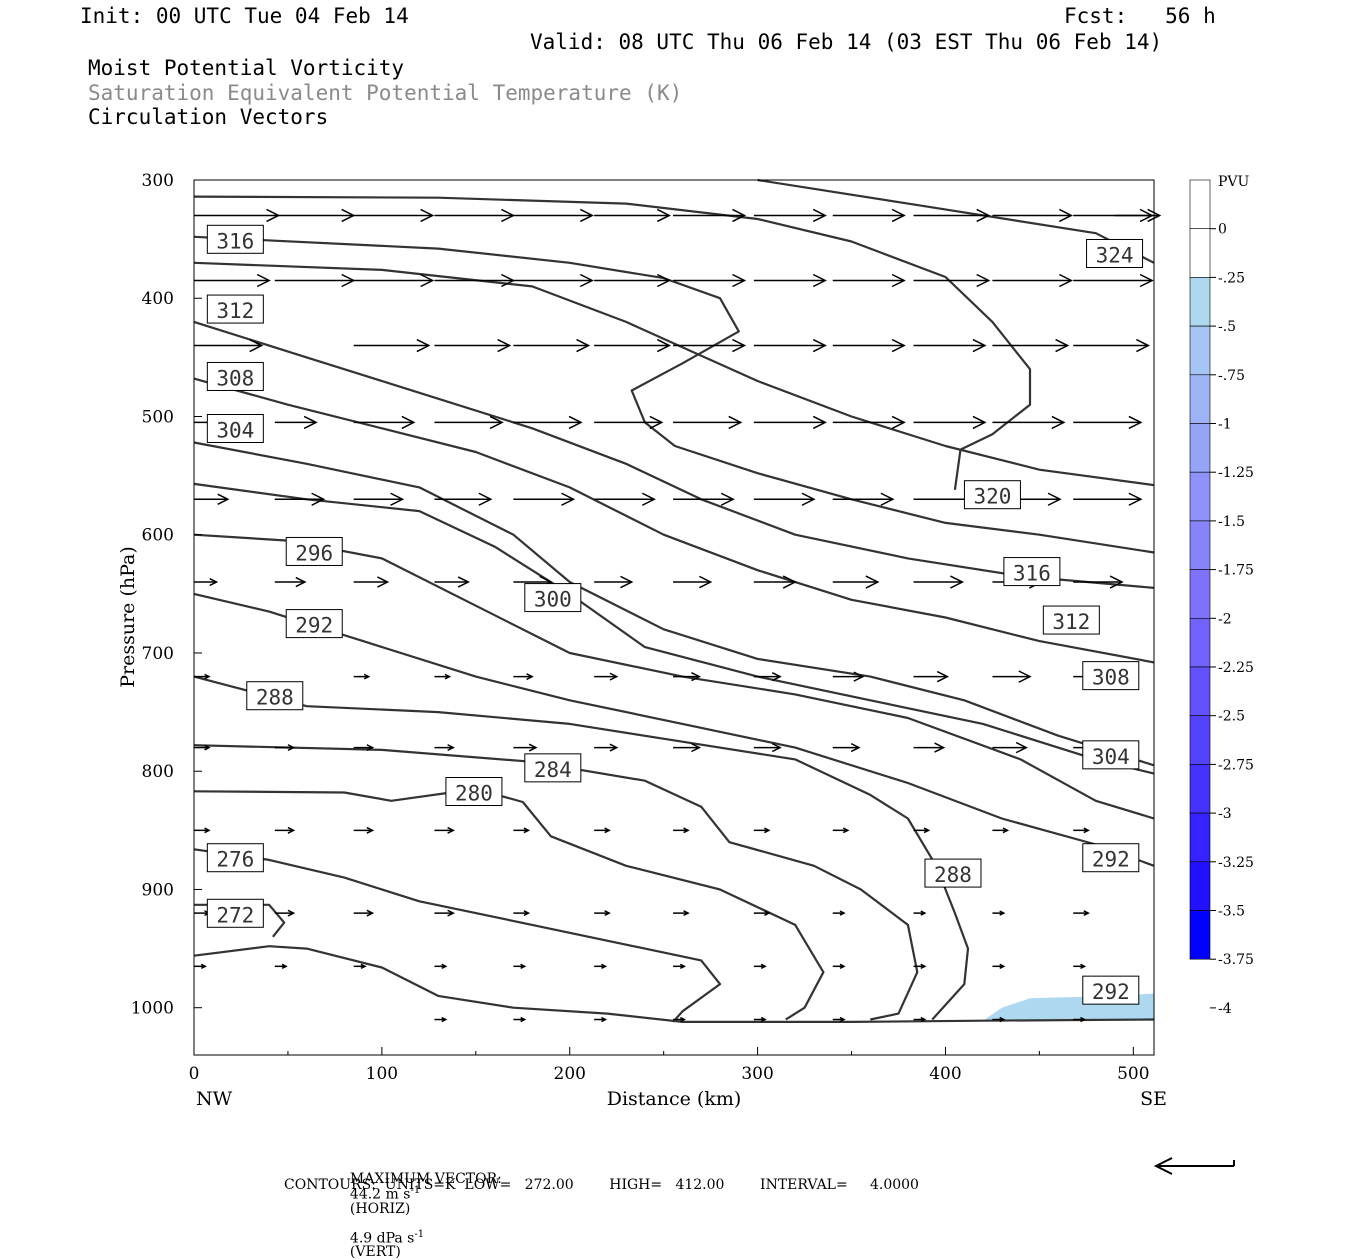  I want to click on colorbar-tick-label-0: 0, so click(1222, 230).